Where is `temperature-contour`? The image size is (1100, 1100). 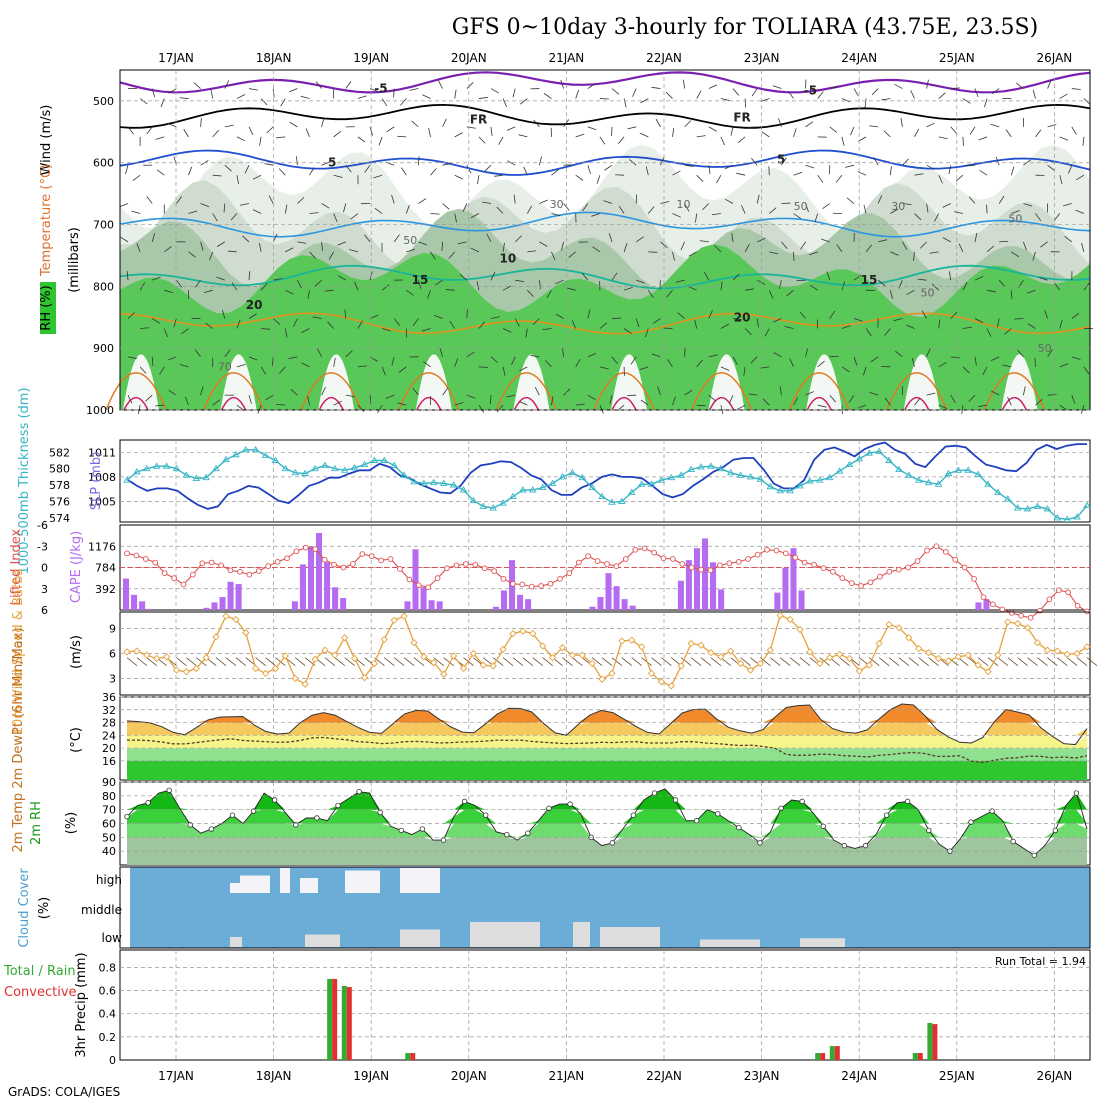
temperature-contour is located at coordinates (605, 116).